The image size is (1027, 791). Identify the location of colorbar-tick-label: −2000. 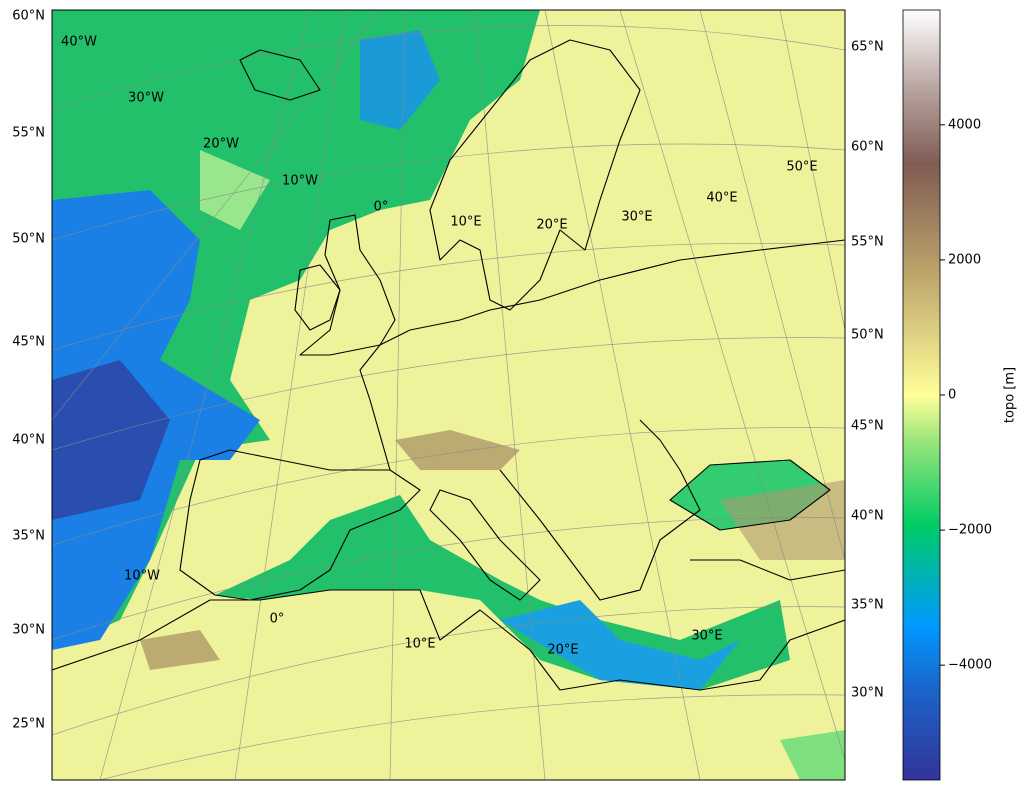
(970, 530).